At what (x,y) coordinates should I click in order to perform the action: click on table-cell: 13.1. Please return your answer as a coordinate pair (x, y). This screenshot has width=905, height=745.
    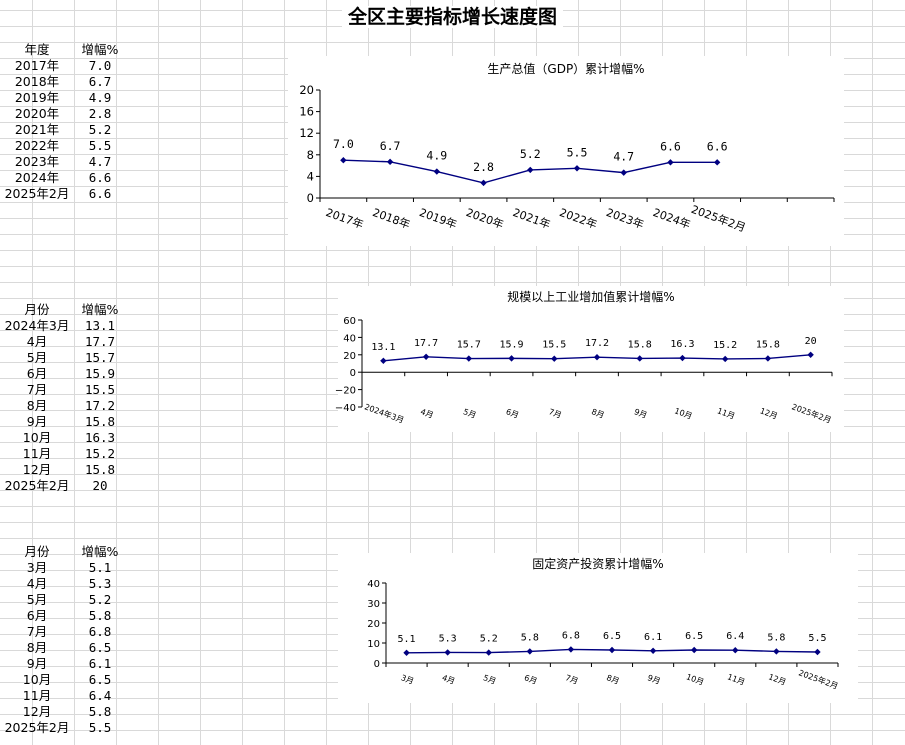
    Looking at the image, I should click on (100, 325).